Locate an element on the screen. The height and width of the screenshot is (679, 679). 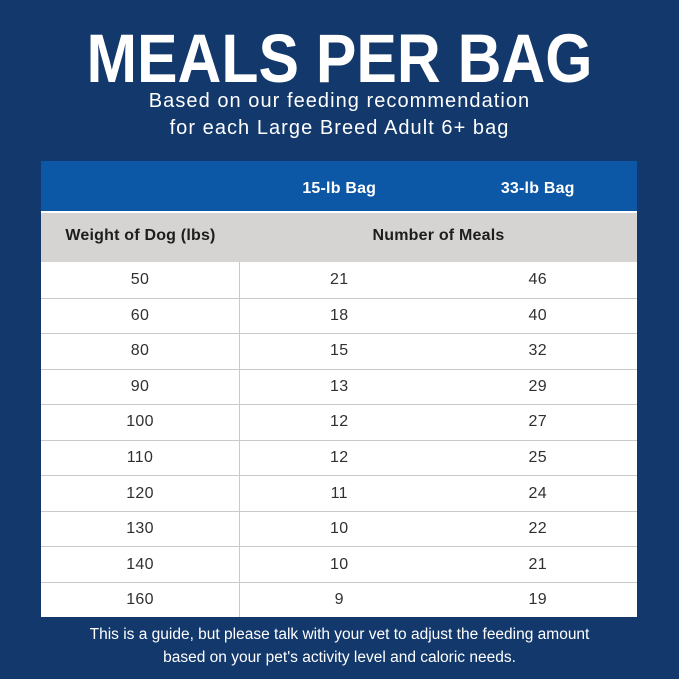
meals-15lb-cell: 9 is located at coordinates (339, 600).